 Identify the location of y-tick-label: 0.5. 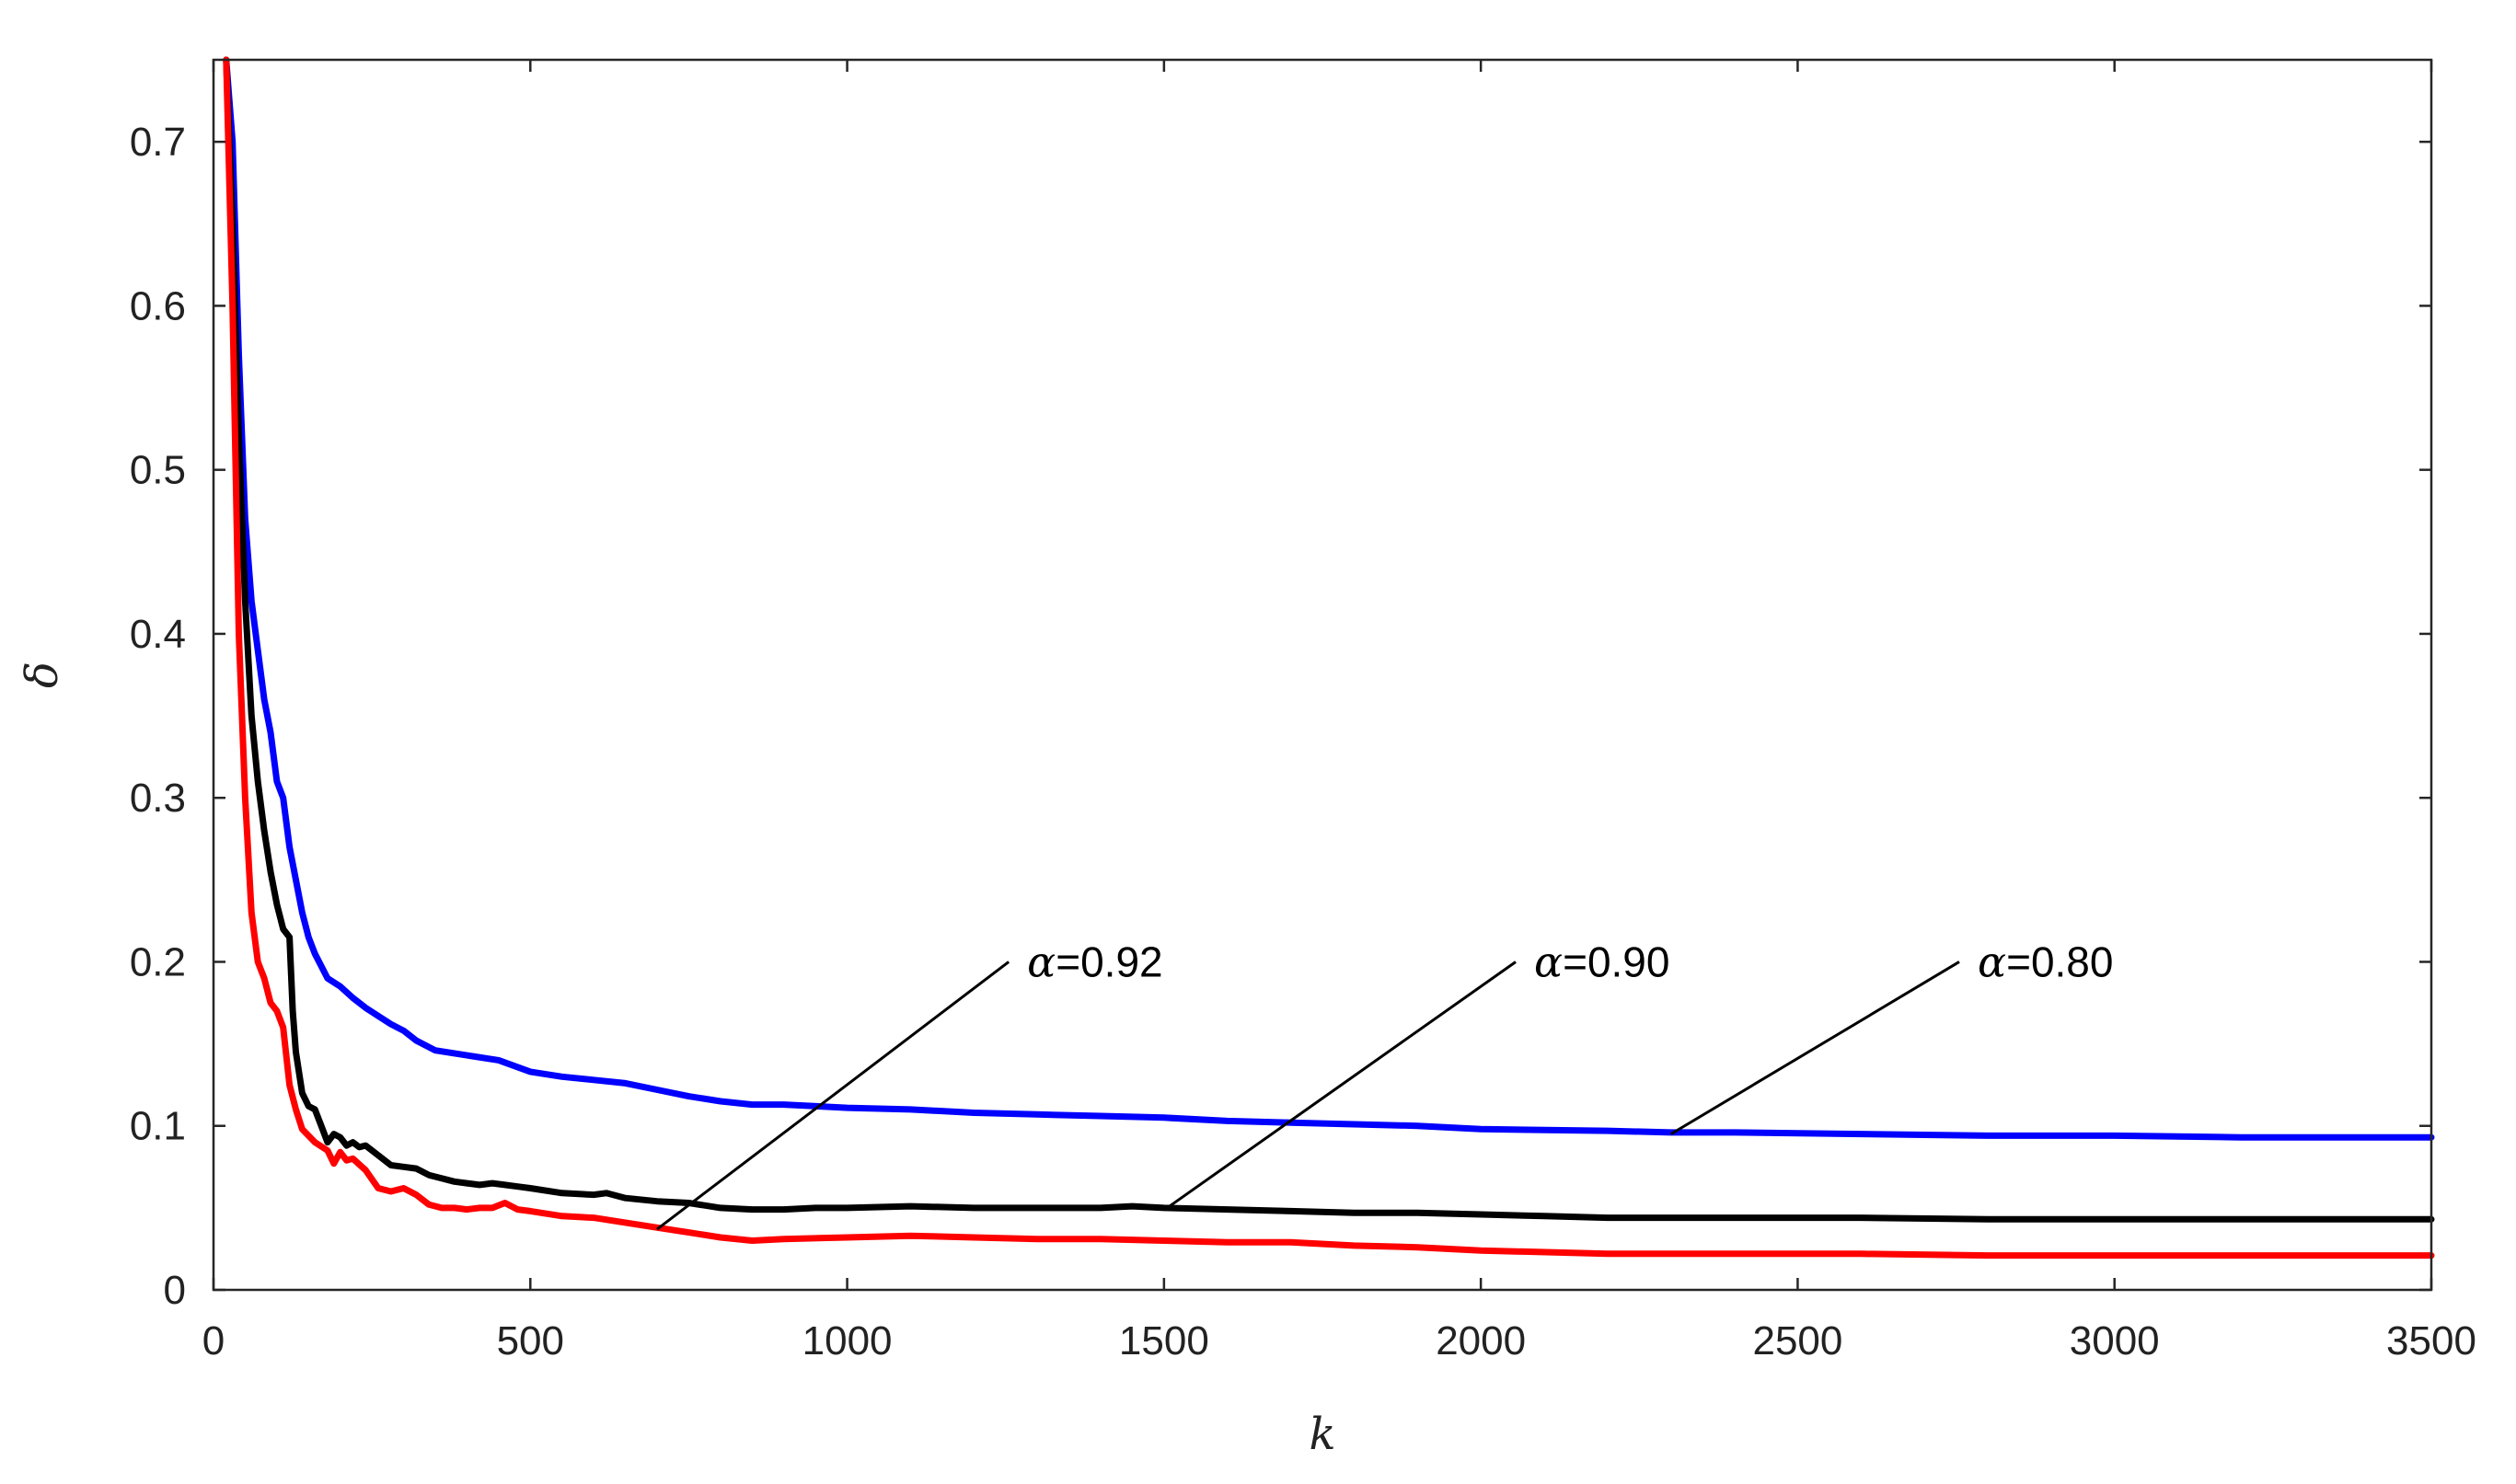
(158, 470).